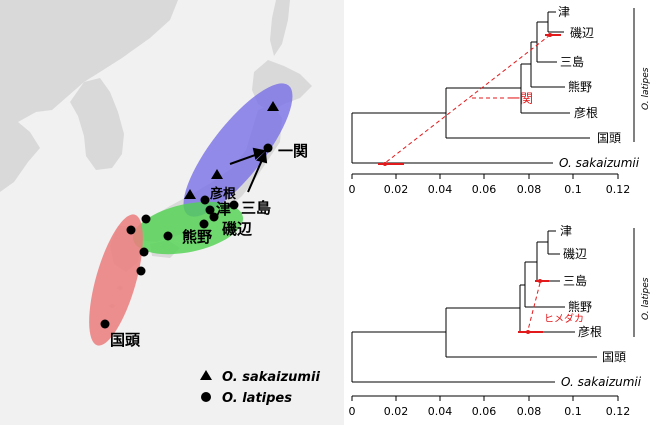  I want to click on latipes-points, so click(186, 236).